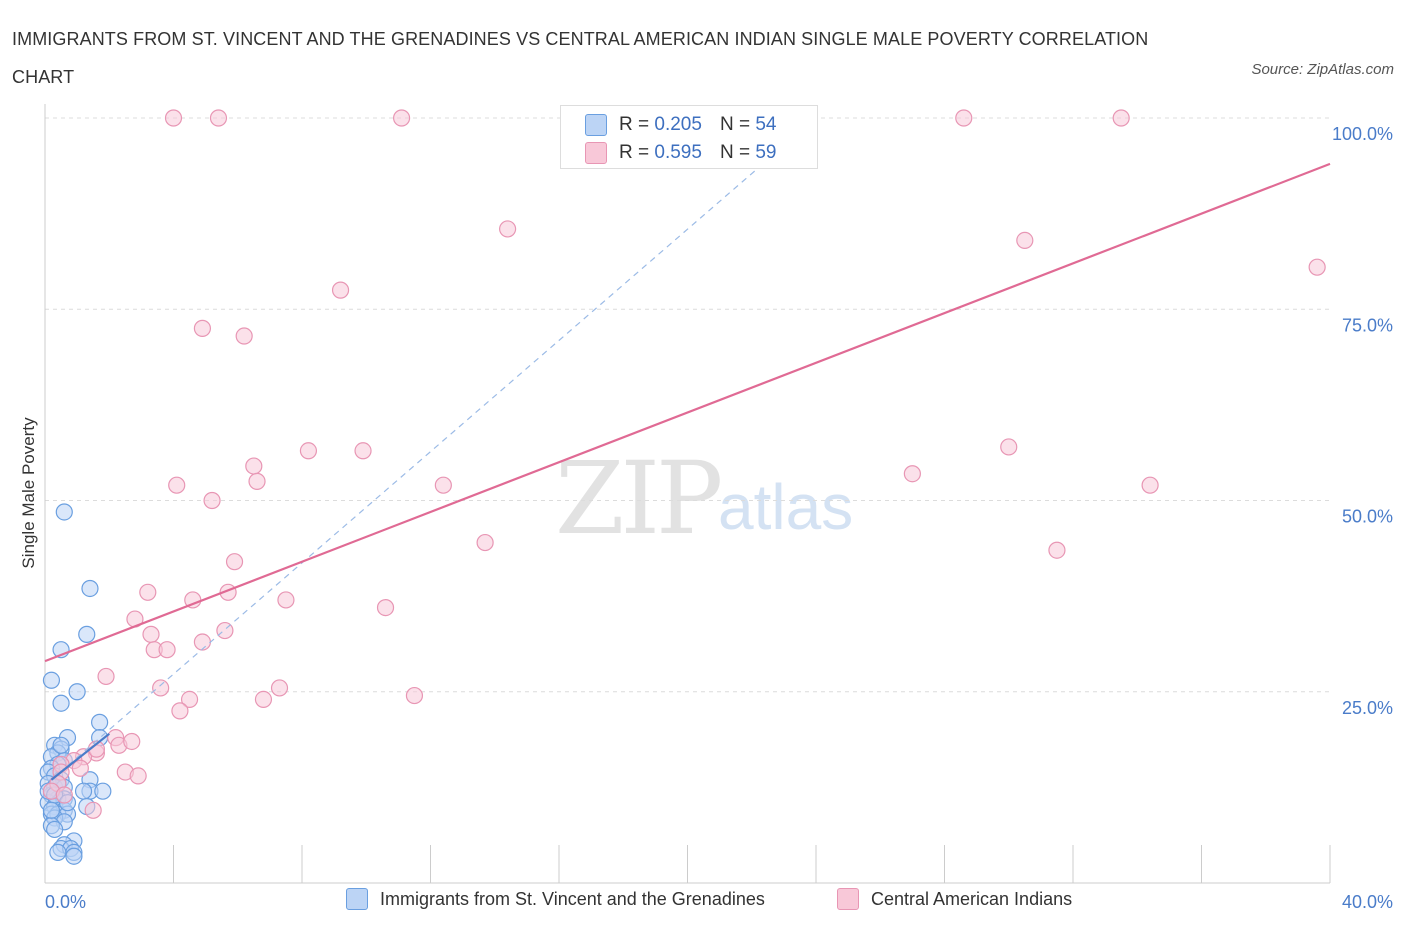 The image size is (1406, 930). Describe the element at coordinates (639, 498) in the screenshot. I see `watermark-zip: ZIP` at that location.